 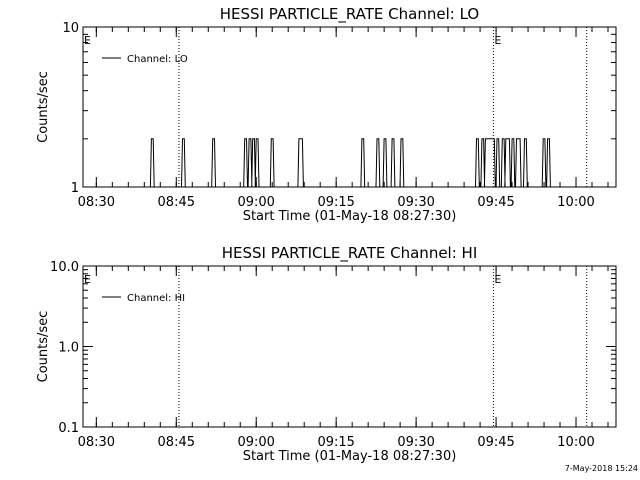 What do you see at coordinates (68, 348) in the screenshot?
I see `y-tick-label: 1.0` at bounding box center [68, 348].